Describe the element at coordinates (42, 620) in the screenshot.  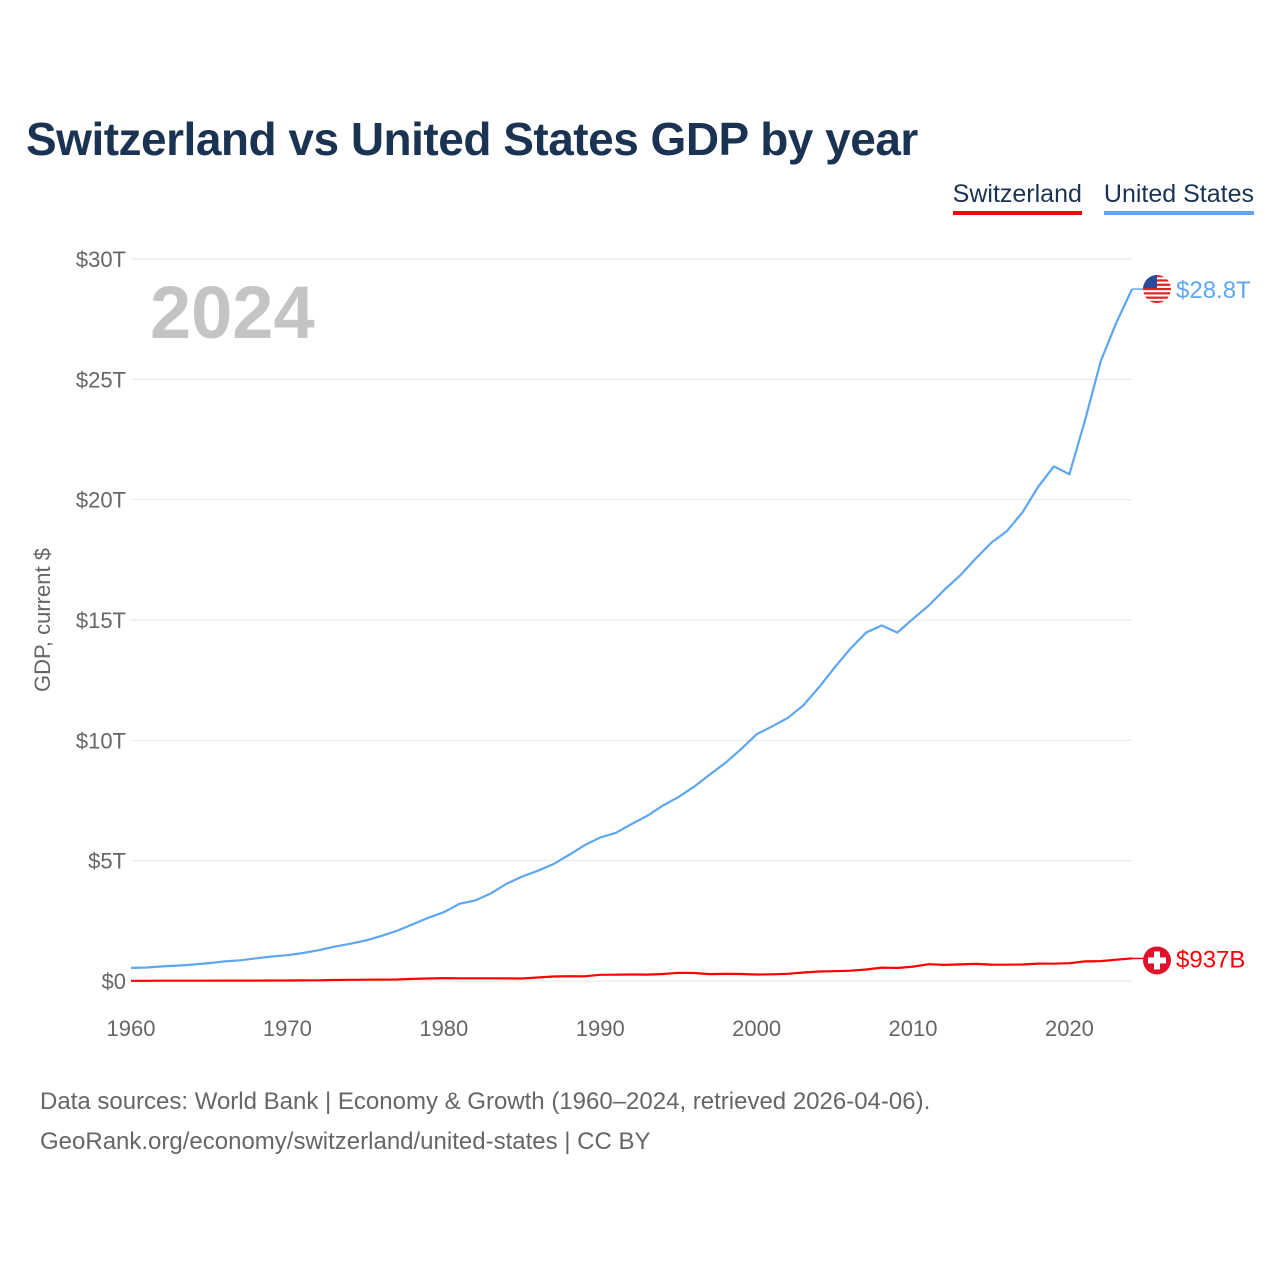
I see `y-axis-label: GDP, current $` at that location.